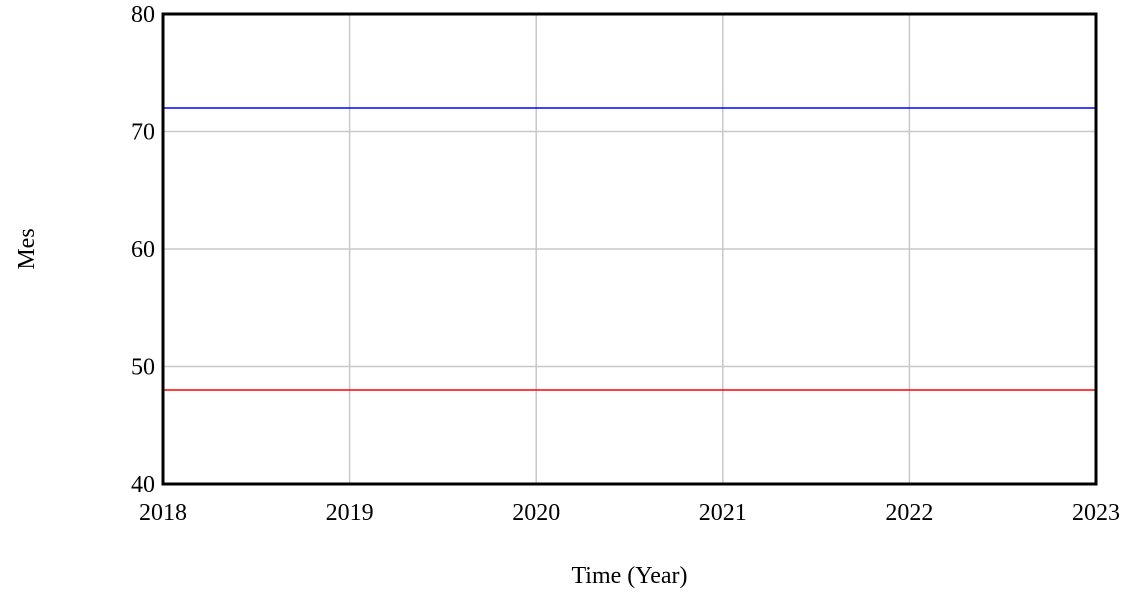 The image size is (1134, 594). Describe the element at coordinates (143, 485) in the screenshot. I see `y-tick-label: 40` at that location.